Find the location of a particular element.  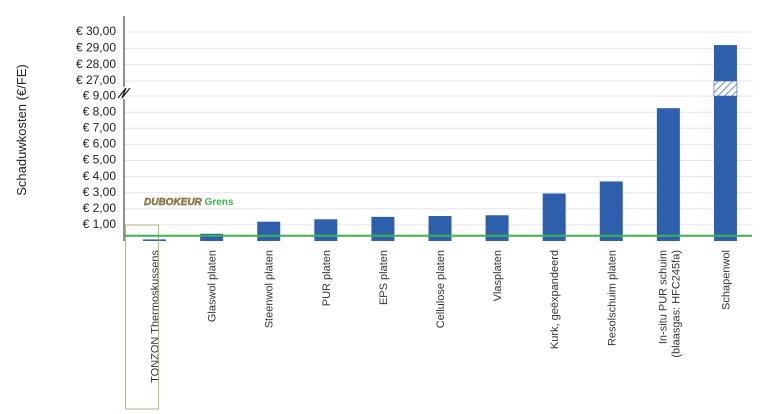

x-tick-label: PUR platen is located at coordinates (327, 278).